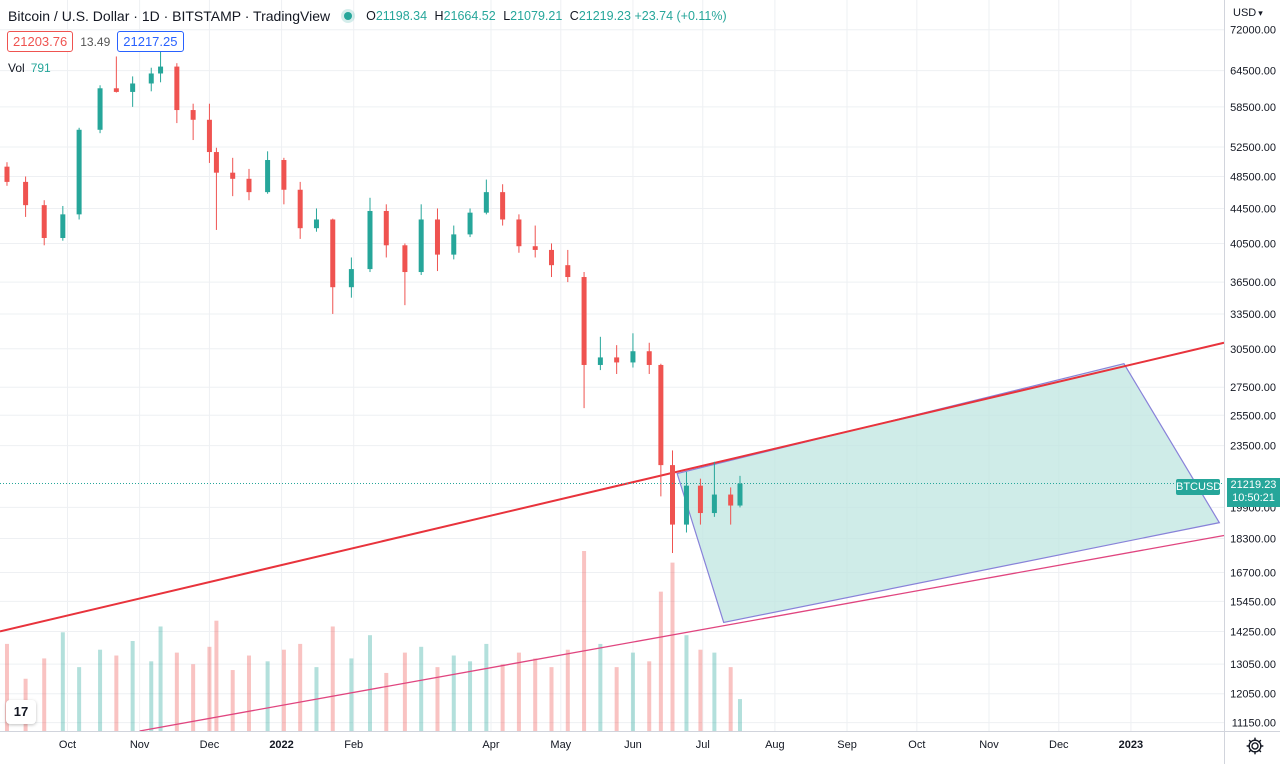 Image resolution: width=1280 pixels, height=764 pixels. What do you see at coordinates (150, 41) in the screenshot?
I see `buy-button: 21217.25` at bounding box center [150, 41].